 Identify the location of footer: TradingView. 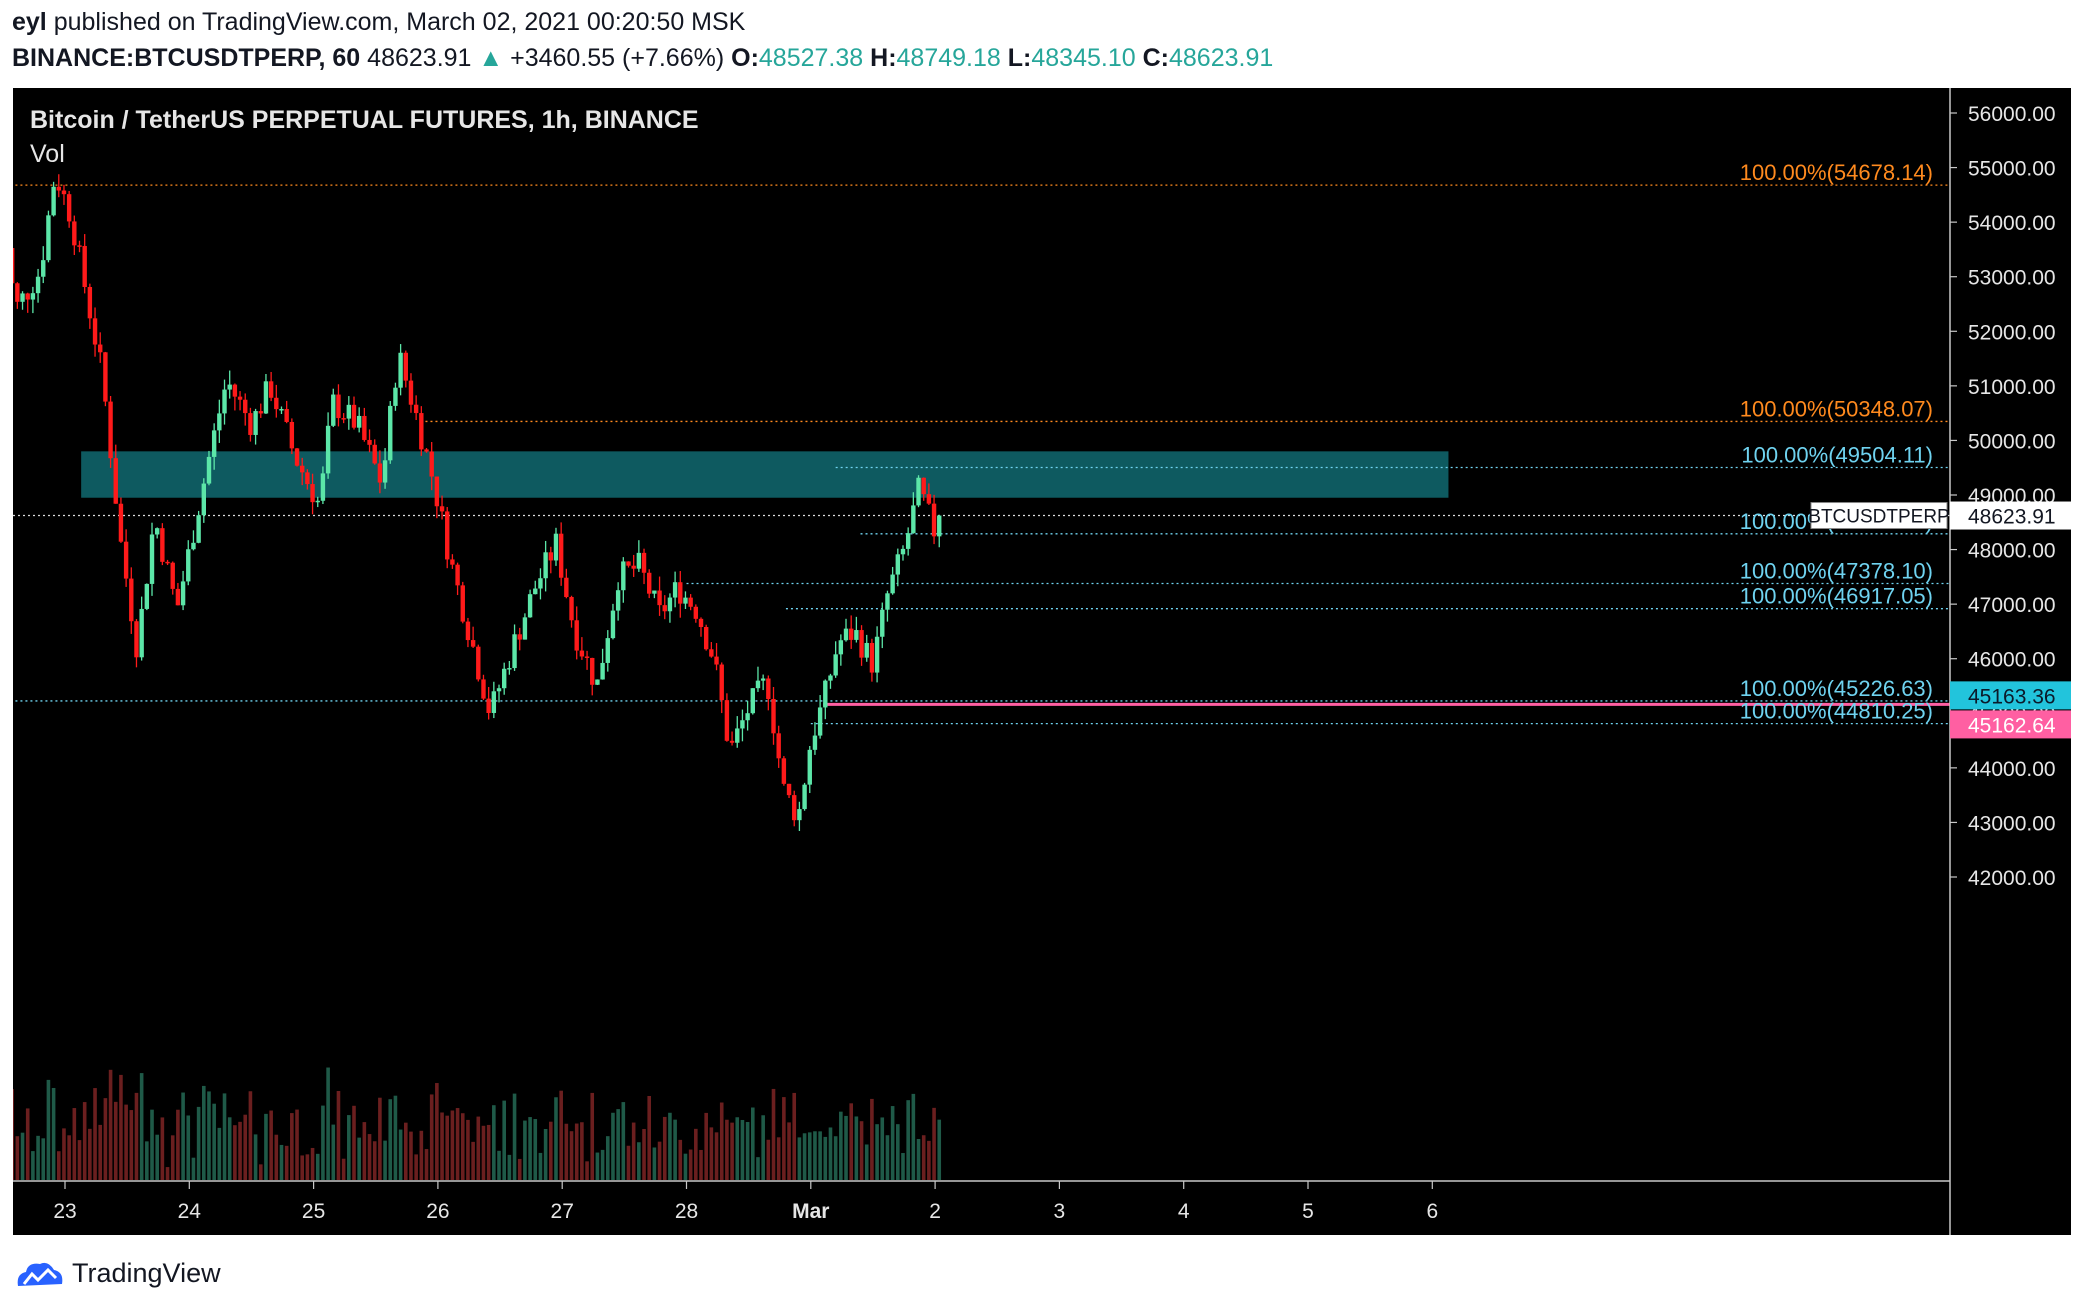
(117, 1273).